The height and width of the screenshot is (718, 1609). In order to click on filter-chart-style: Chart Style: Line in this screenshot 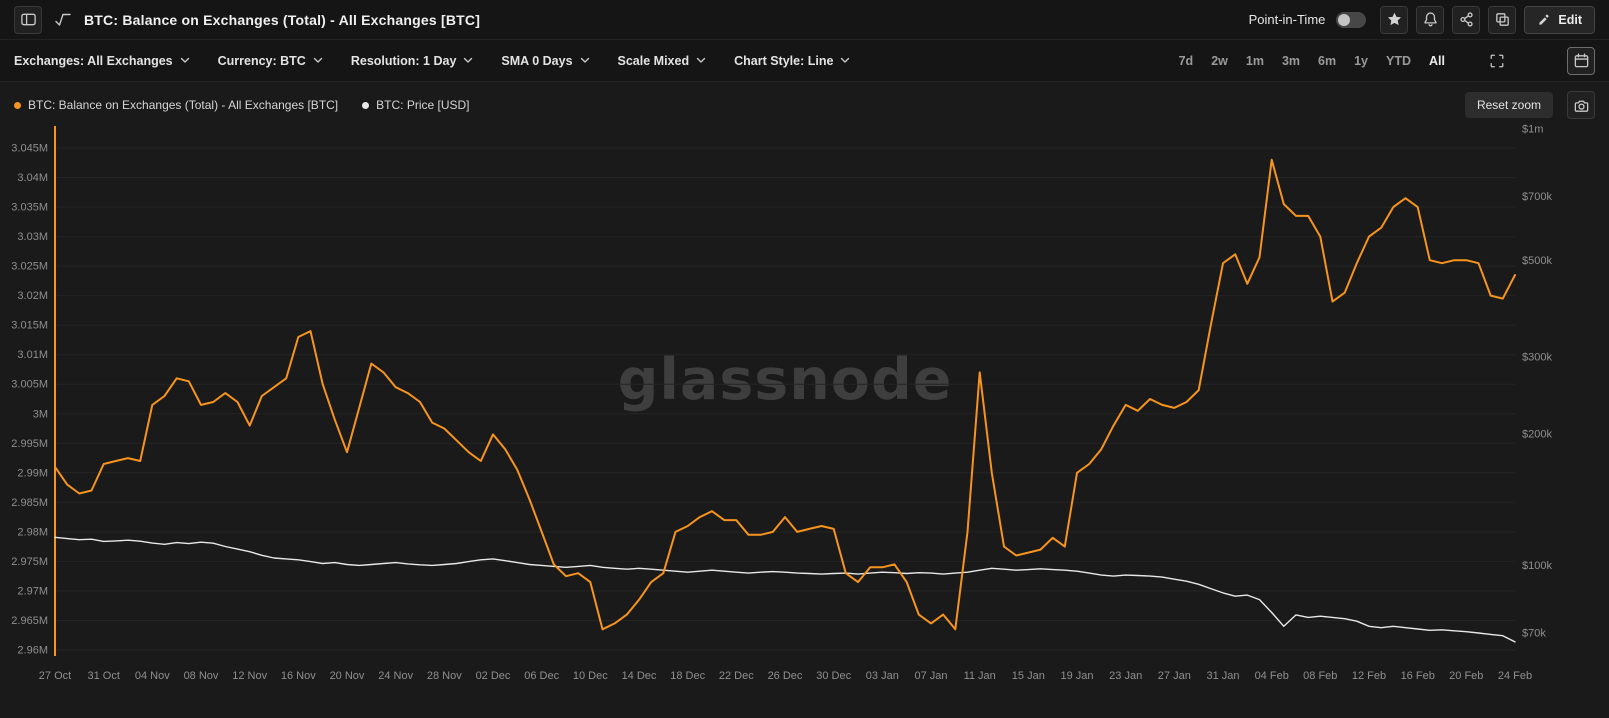, I will do `click(792, 61)`.